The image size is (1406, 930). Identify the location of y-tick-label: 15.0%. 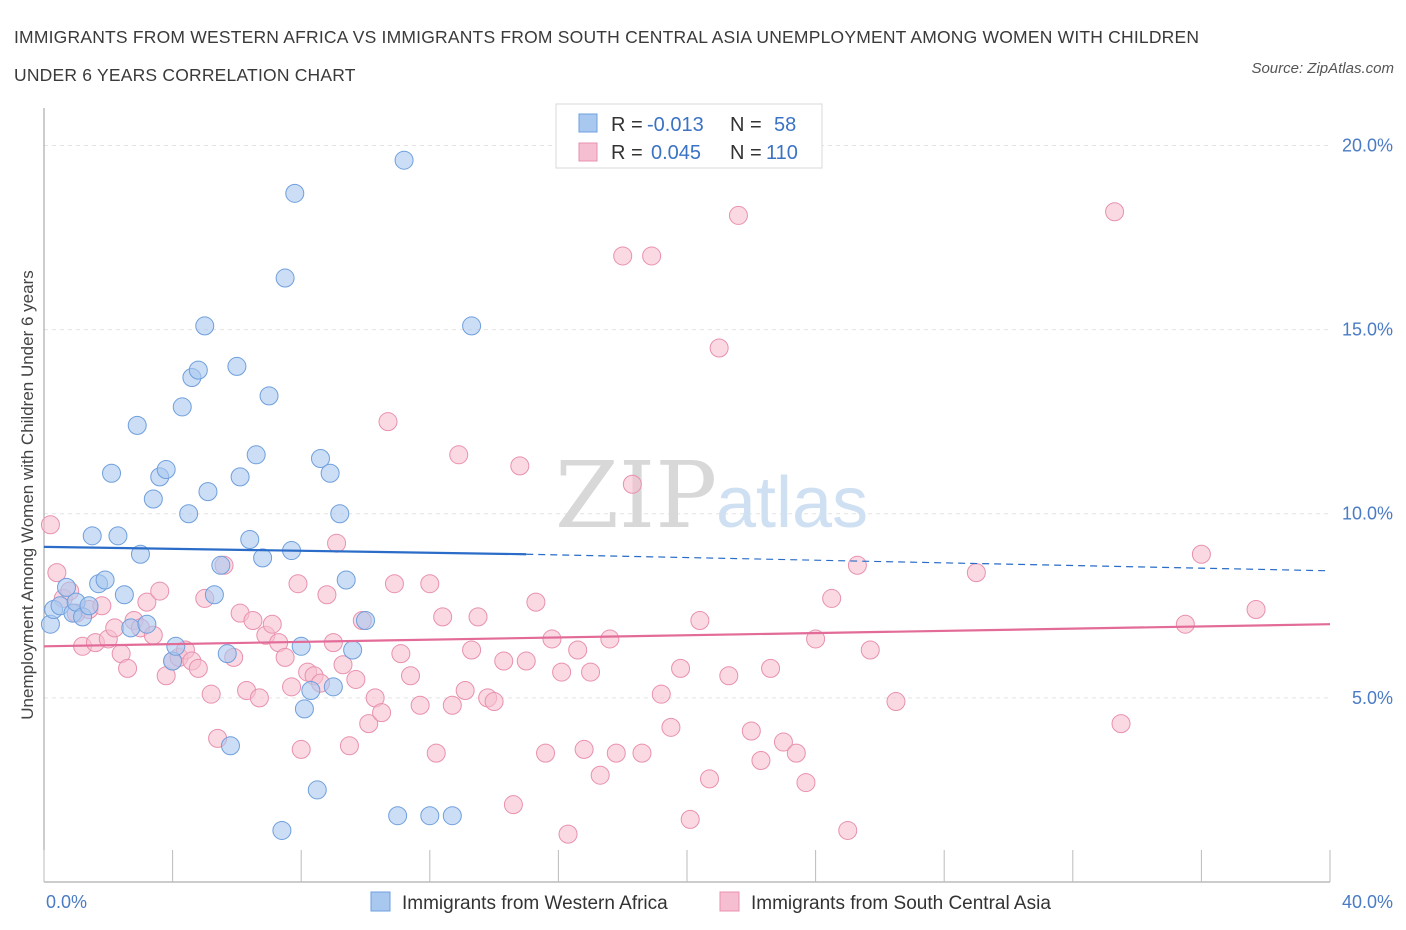
(1367, 330).